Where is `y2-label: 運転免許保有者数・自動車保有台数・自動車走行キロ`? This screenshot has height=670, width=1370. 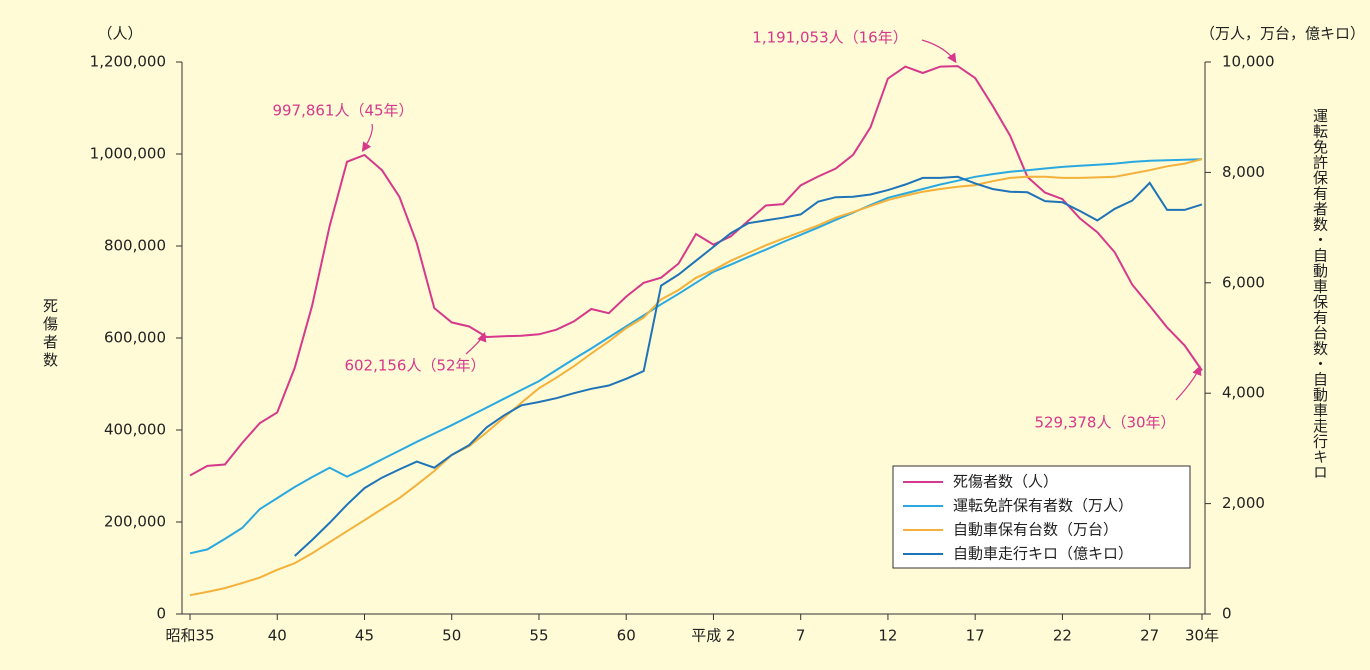 y2-label: 運転免許保有者数・自動車保有台数・自動車走行キロ is located at coordinates (1320, 294).